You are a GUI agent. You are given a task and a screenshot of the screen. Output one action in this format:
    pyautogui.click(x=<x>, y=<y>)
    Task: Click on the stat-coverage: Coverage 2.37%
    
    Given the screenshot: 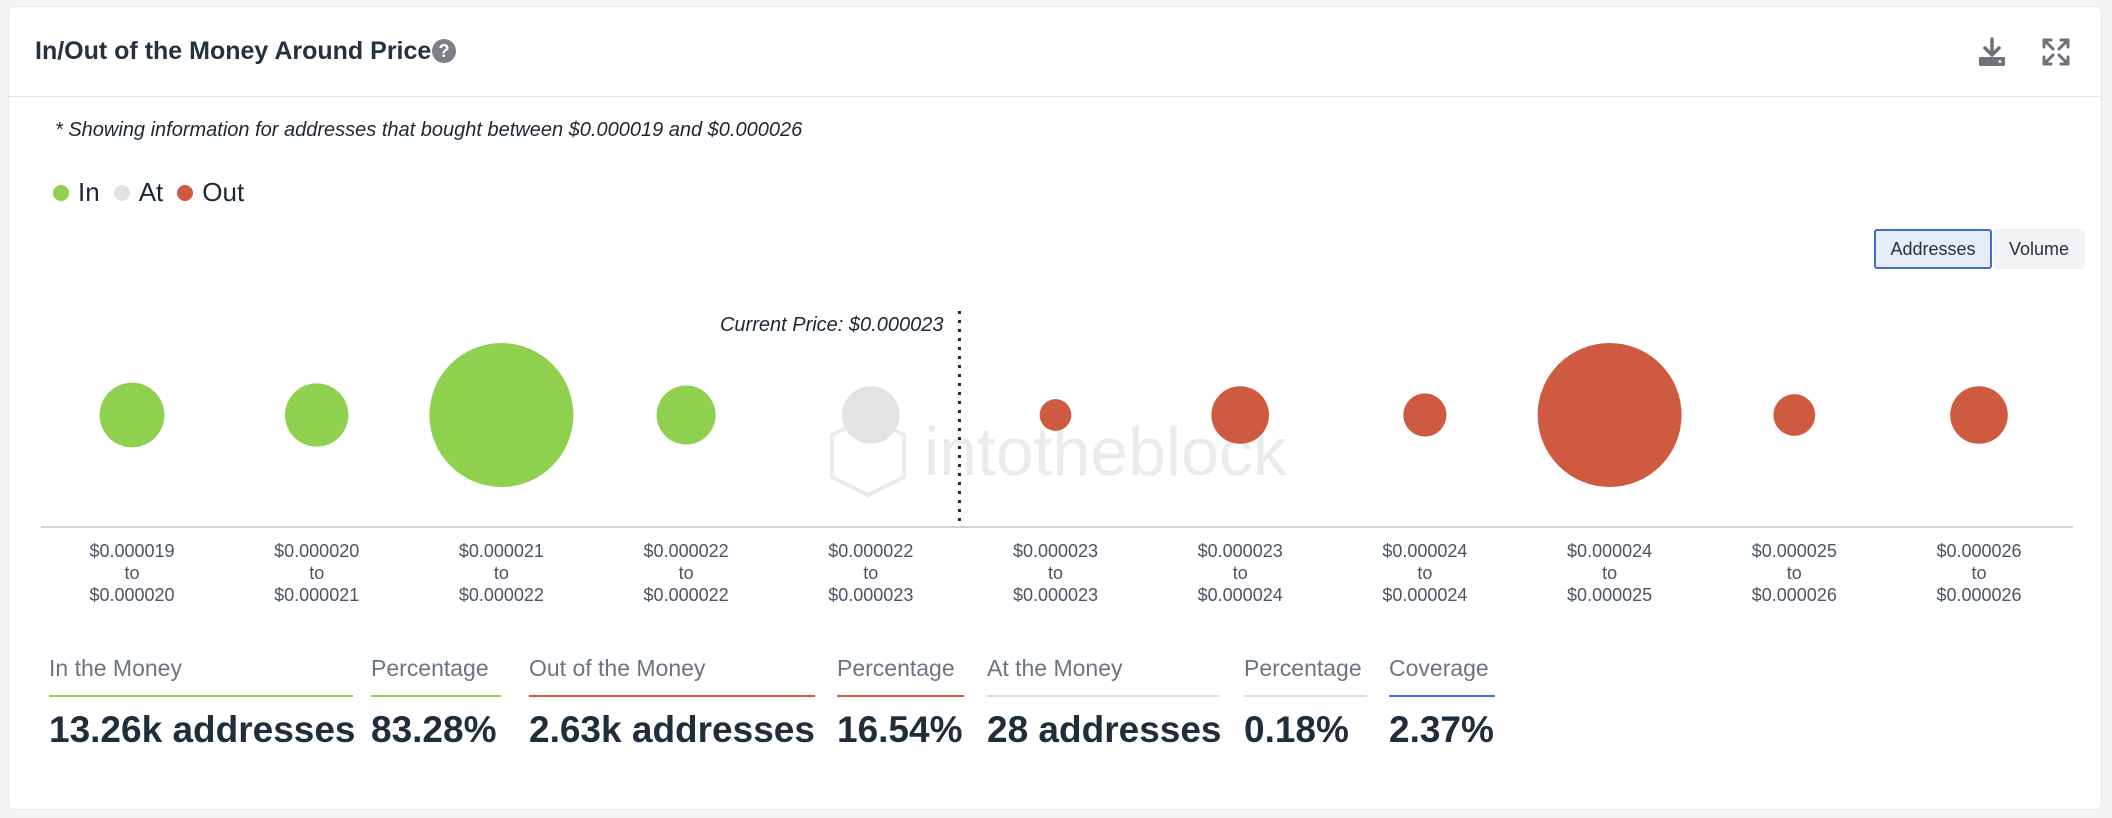 What is the action you would take?
    pyautogui.click(x=1442, y=703)
    